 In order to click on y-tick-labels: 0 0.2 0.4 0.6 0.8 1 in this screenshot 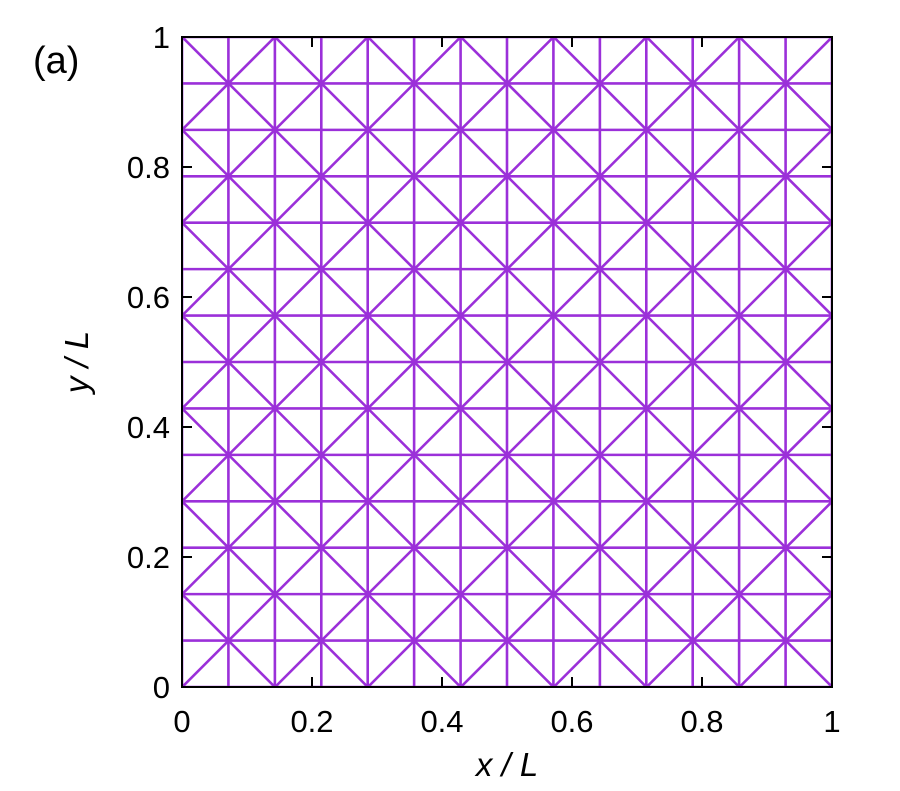, I will do `click(148, 362)`.